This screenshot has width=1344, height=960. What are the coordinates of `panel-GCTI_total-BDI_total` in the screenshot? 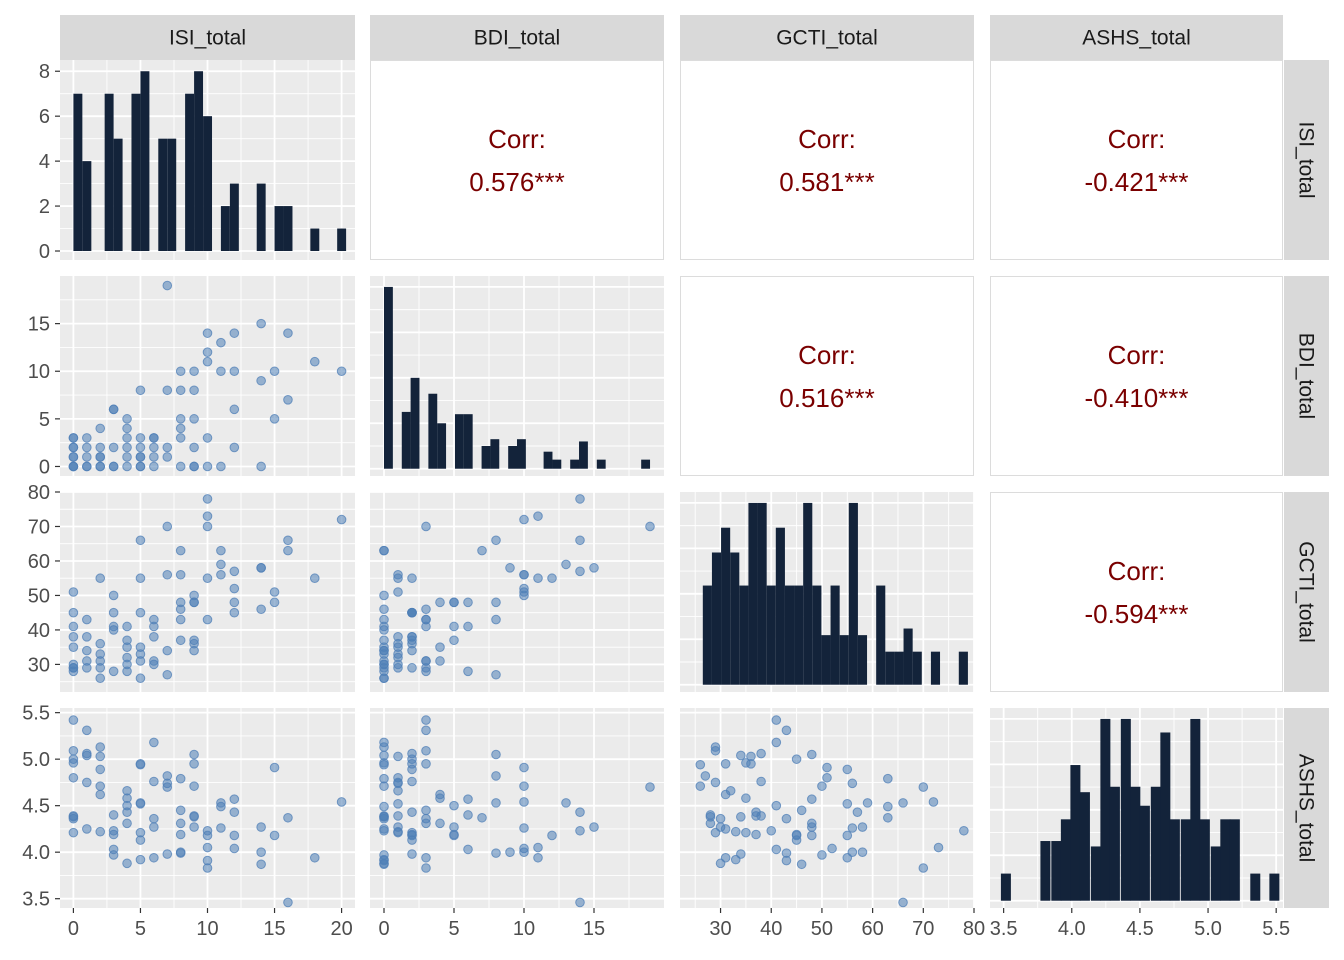 It's located at (517, 591).